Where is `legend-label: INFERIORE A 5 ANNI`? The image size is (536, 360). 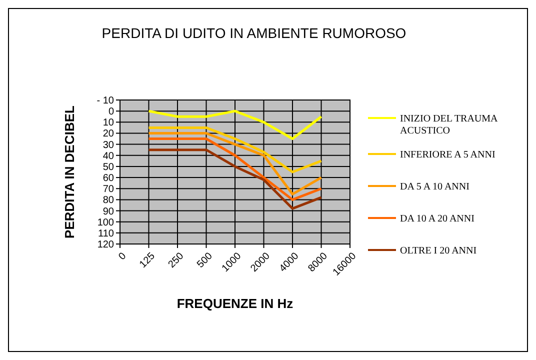
legend-label: INFERIORE A 5 ANNI is located at coordinates (448, 155).